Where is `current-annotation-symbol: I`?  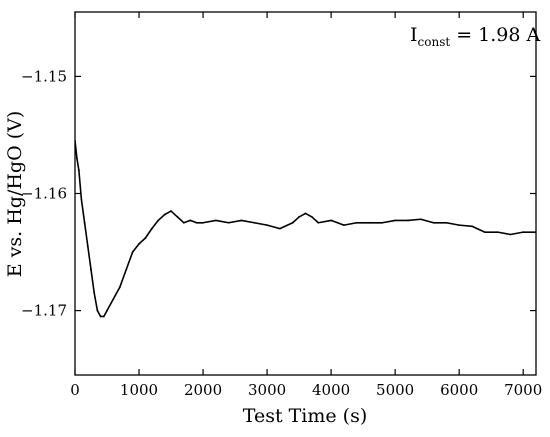
current-annotation-symbol: I is located at coordinates (414, 35).